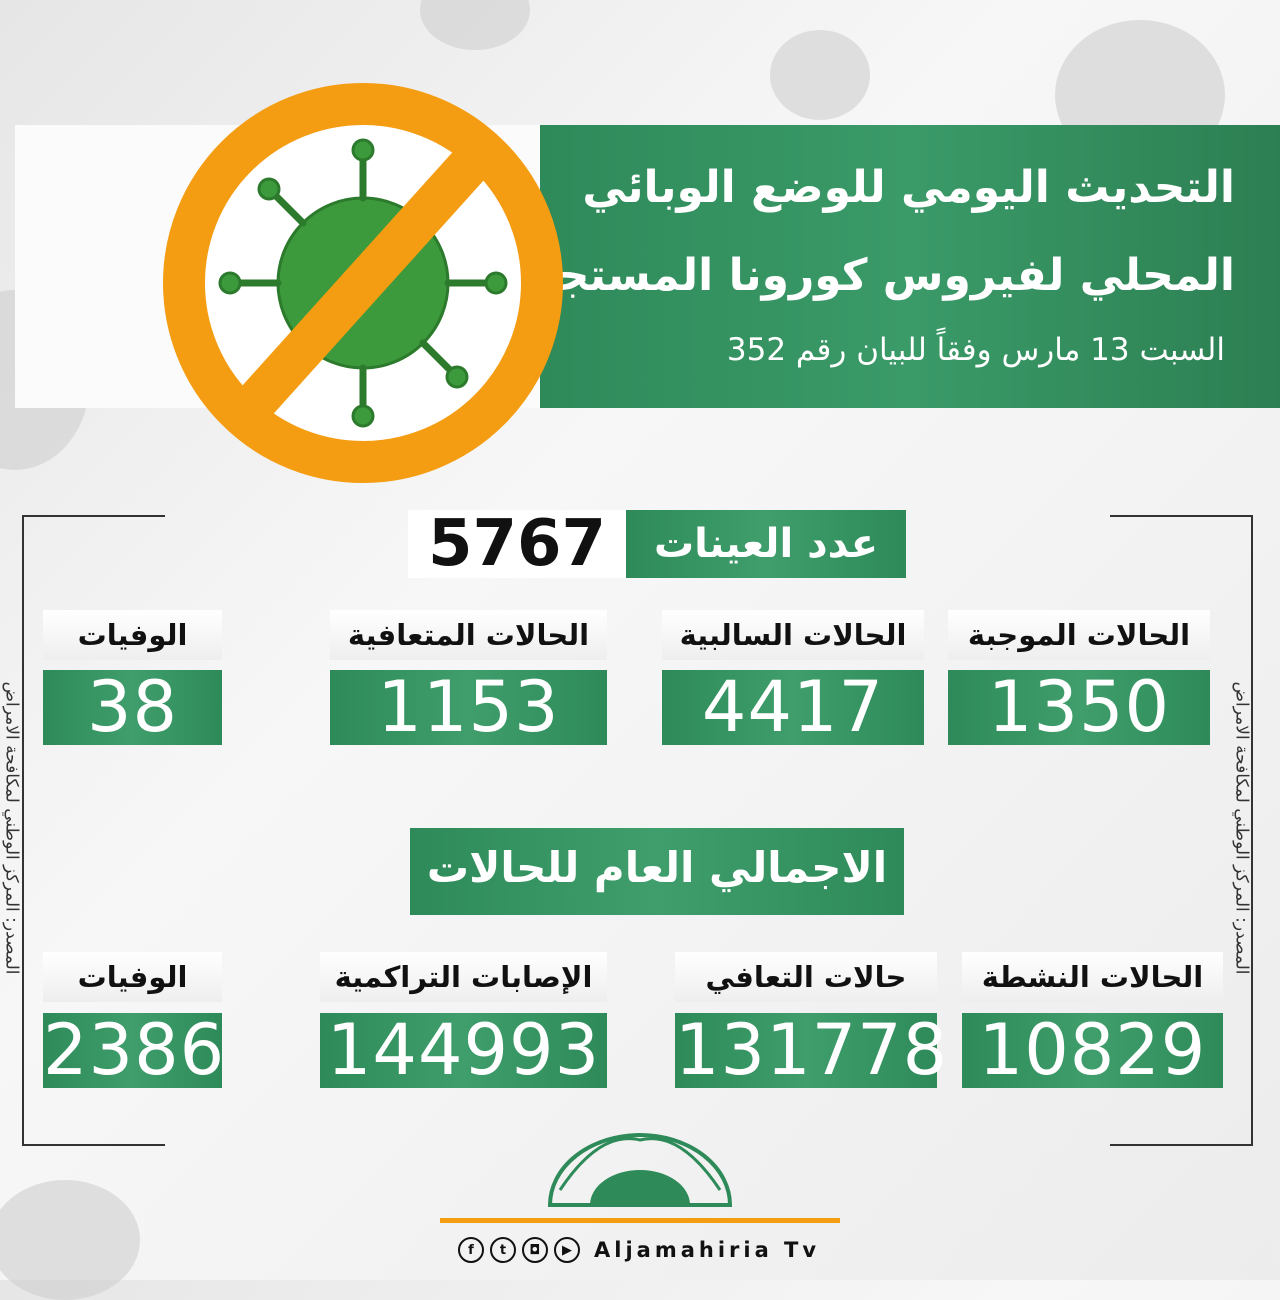 Image resolution: width=1280 pixels, height=1300 pixels. Describe the element at coordinates (1079, 635) in the screenshot. I see `positive-label: الحالات الموجبة` at that location.